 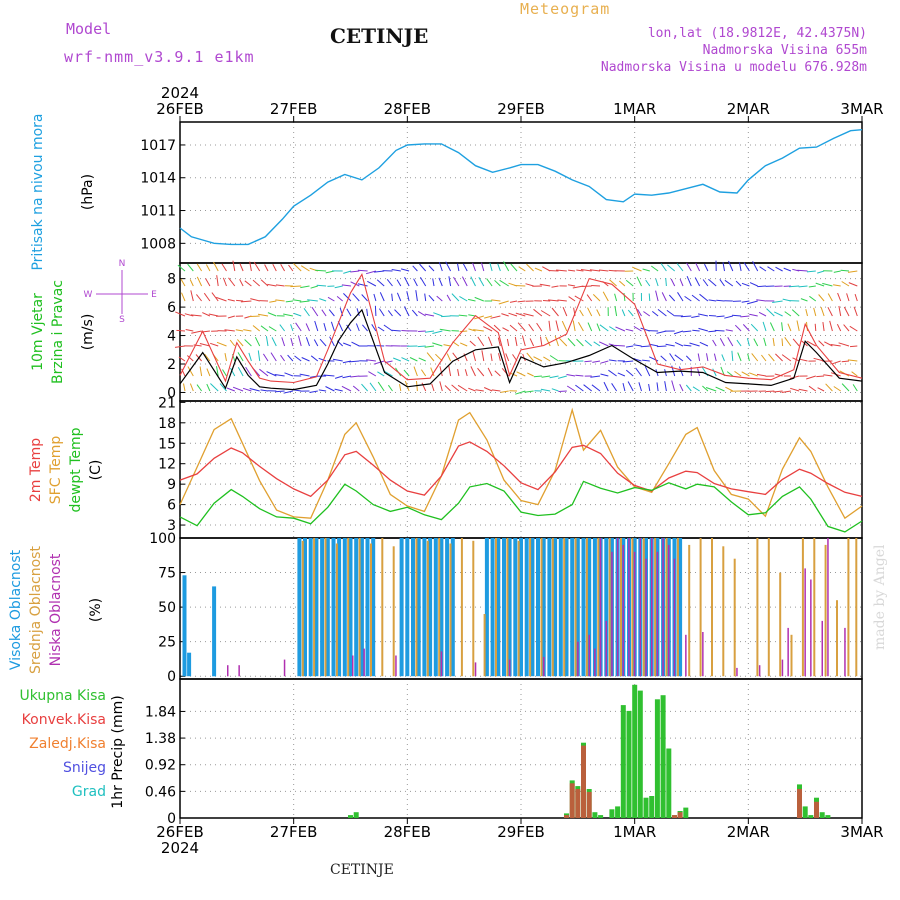 What do you see at coordinates (293, 109) in the screenshot?
I see `top-time-label: 27FEB` at bounding box center [293, 109].